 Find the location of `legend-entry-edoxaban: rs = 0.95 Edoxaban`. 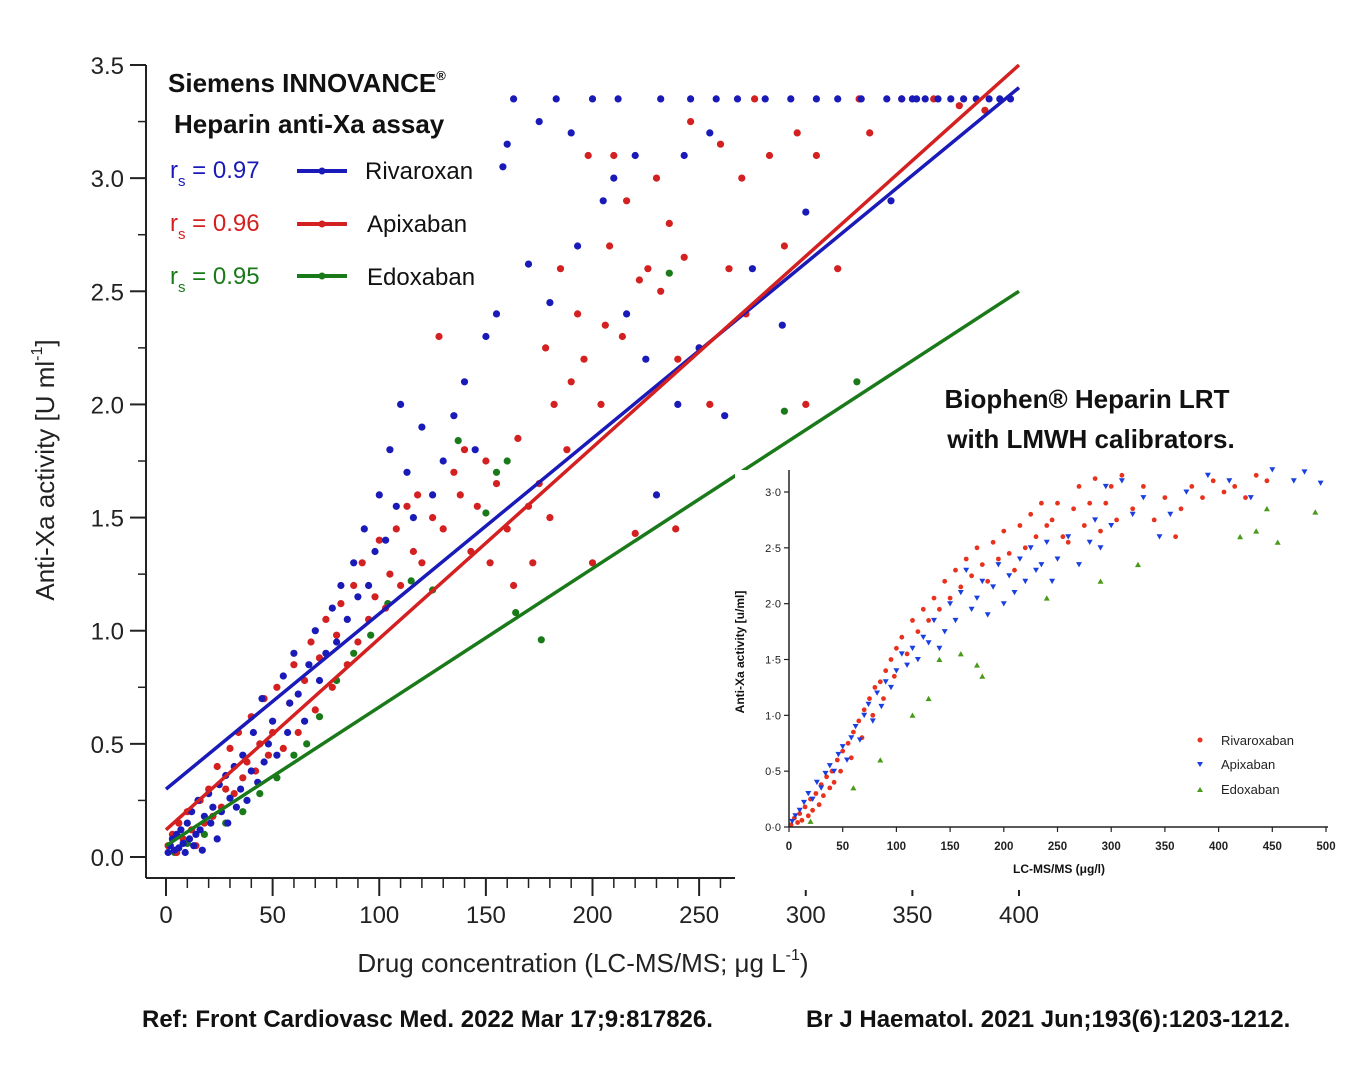

legend-entry-edoxaban: rs = 0.95 Edoxaban is located at coordinates (322, 279).